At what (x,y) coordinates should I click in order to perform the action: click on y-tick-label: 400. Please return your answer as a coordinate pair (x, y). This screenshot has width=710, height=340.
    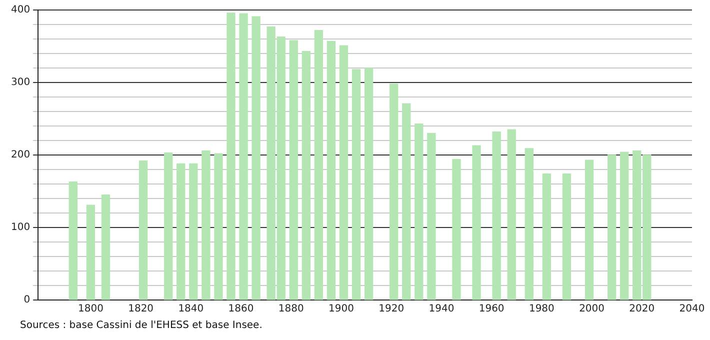
    Looking at the image, I should click on (20, 10).